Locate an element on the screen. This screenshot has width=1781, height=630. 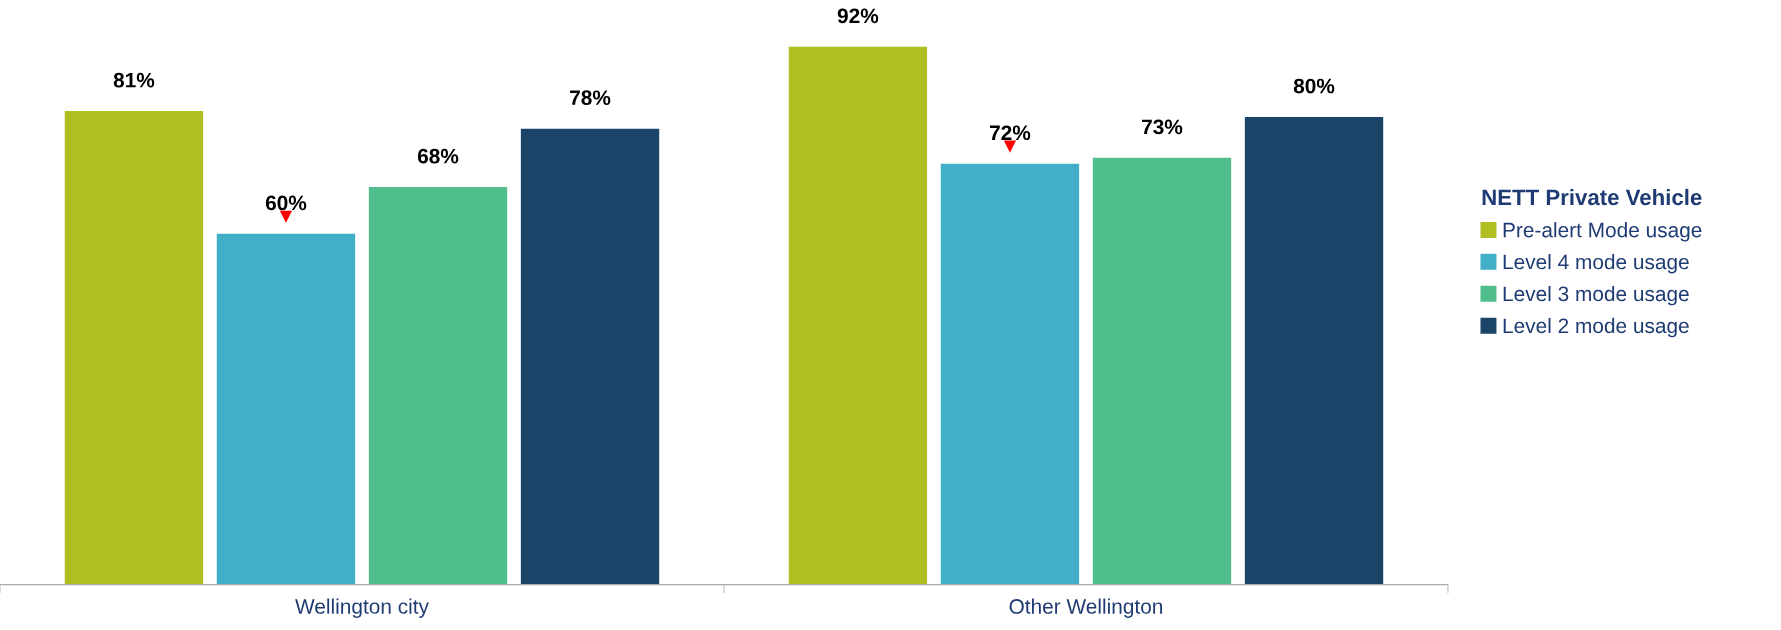
data-label: 72% is located at coordinates (1010, 133).